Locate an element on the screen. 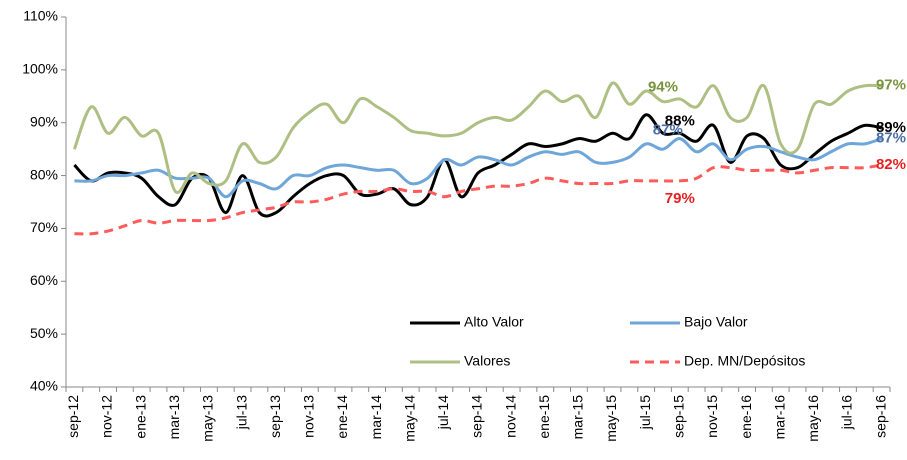 Image resolution: width=907 pixels, height=460 pixels. x-tick-label: ene-13 is located at coordinates (140, 417).